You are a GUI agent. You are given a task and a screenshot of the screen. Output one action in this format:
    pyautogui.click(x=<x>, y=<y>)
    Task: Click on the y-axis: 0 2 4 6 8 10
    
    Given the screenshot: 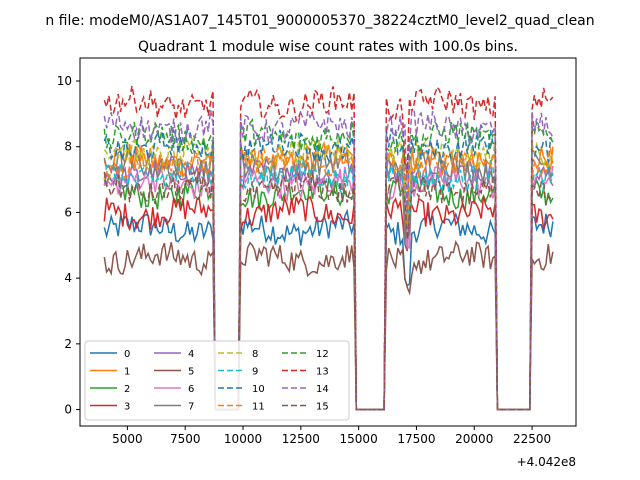 What is the action you would take?
    pyautogui.click(x=68, y=245)
    